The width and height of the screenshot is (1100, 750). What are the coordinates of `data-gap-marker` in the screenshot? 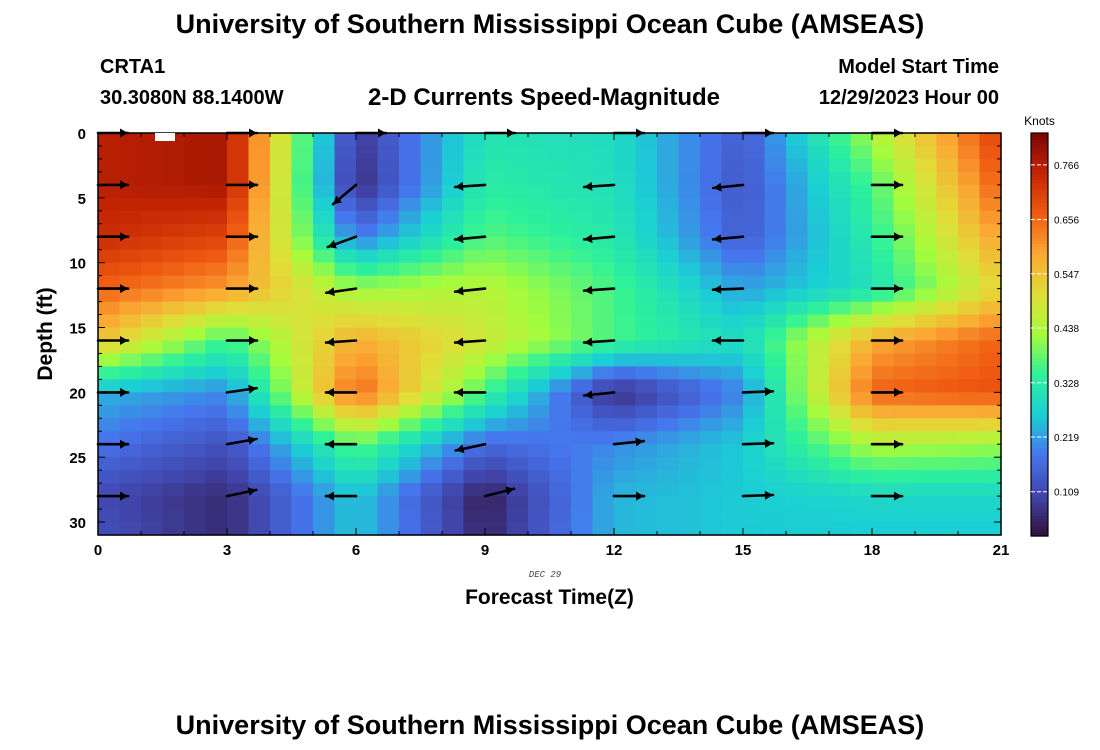 It's located at (165, 137).